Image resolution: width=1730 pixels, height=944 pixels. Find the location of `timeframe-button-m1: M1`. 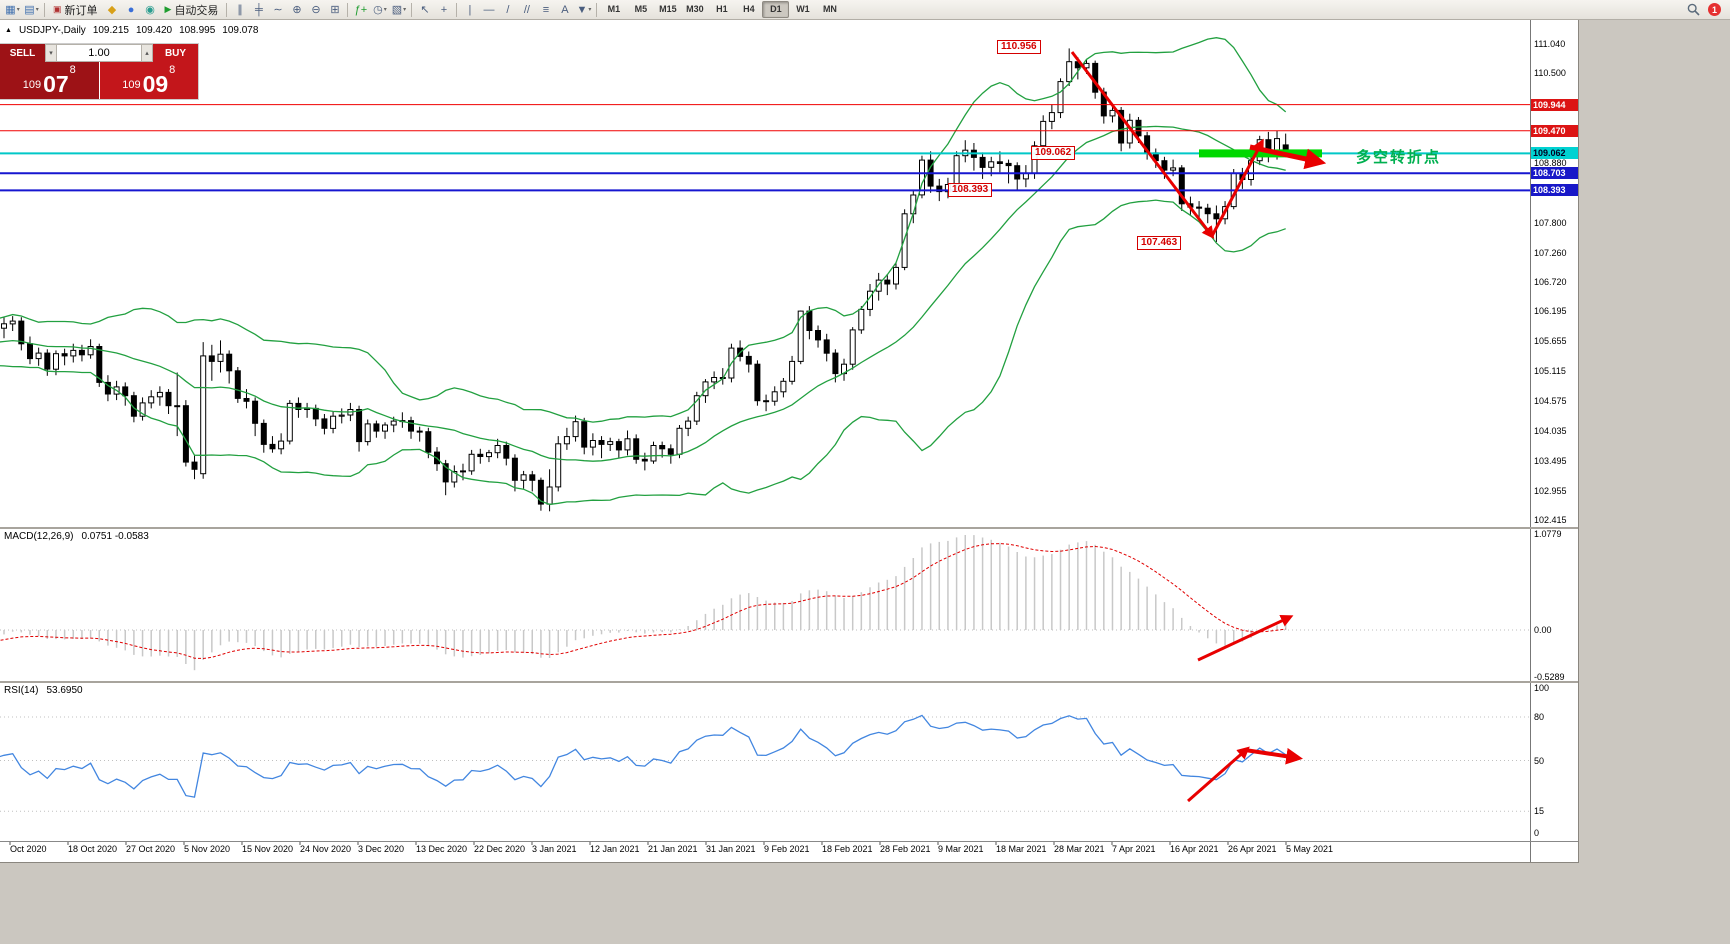

timeframe-button-m1: M1 is located at coordinates (614, 9).